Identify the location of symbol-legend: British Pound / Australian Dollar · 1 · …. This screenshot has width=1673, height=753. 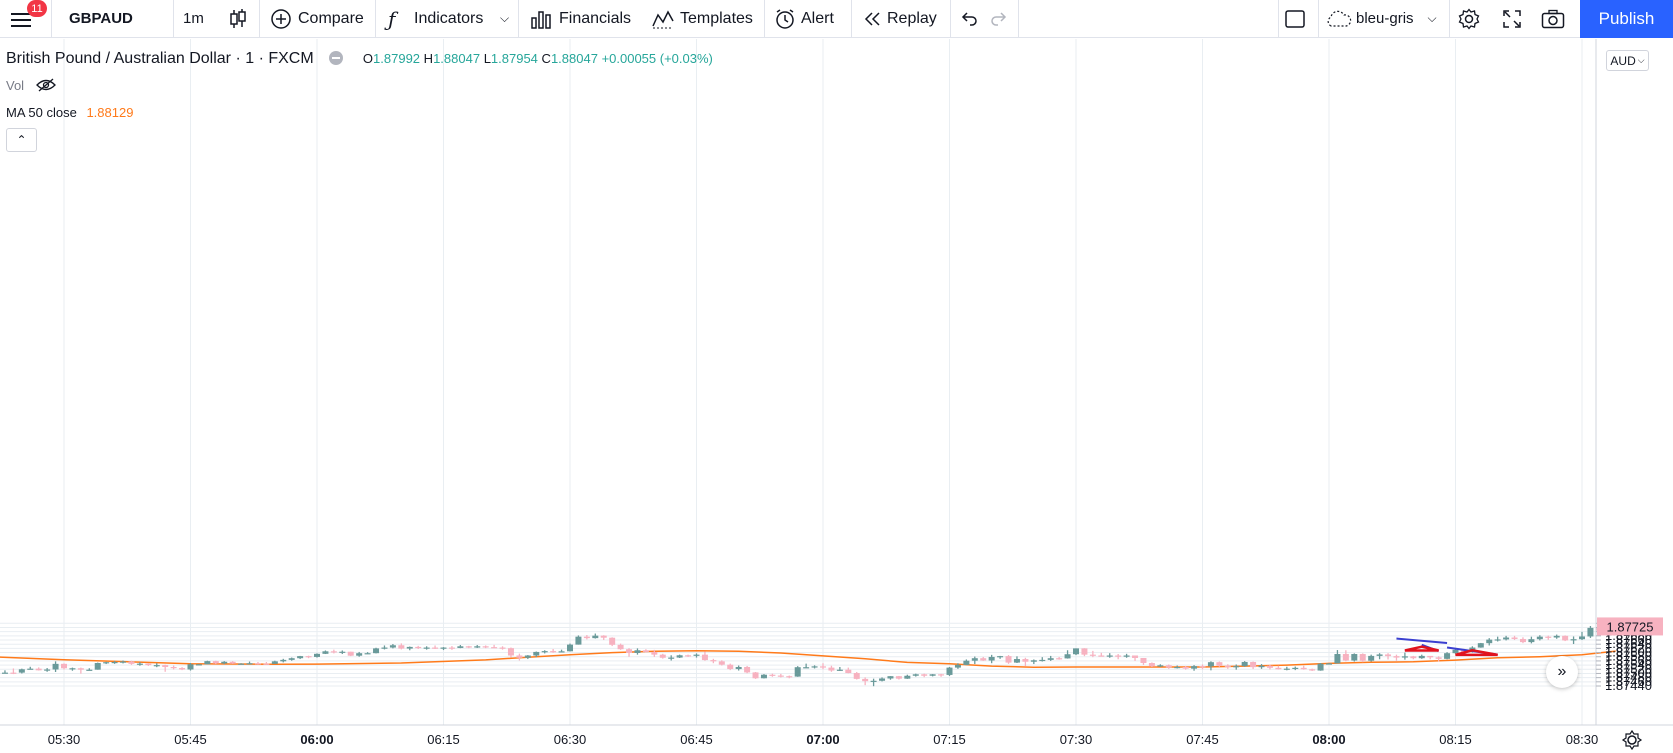
(359, 59).